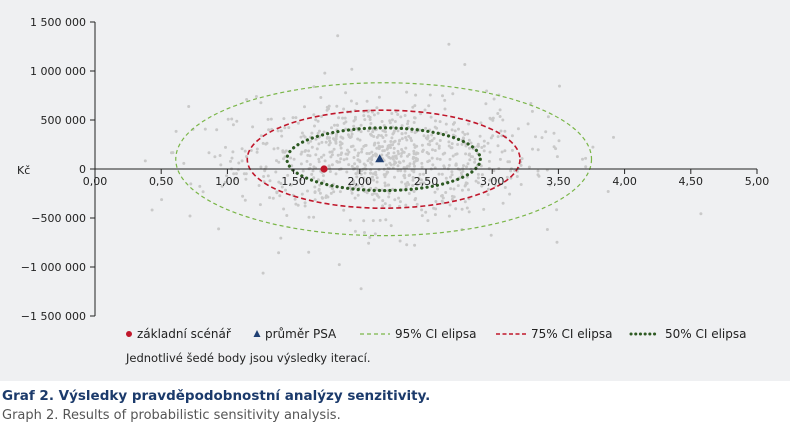 This screenshot has height=440, width=790. Describe the element at coordinates (95, 181) in the screenshot. I see `x-tick-label: 0,00` at that location.